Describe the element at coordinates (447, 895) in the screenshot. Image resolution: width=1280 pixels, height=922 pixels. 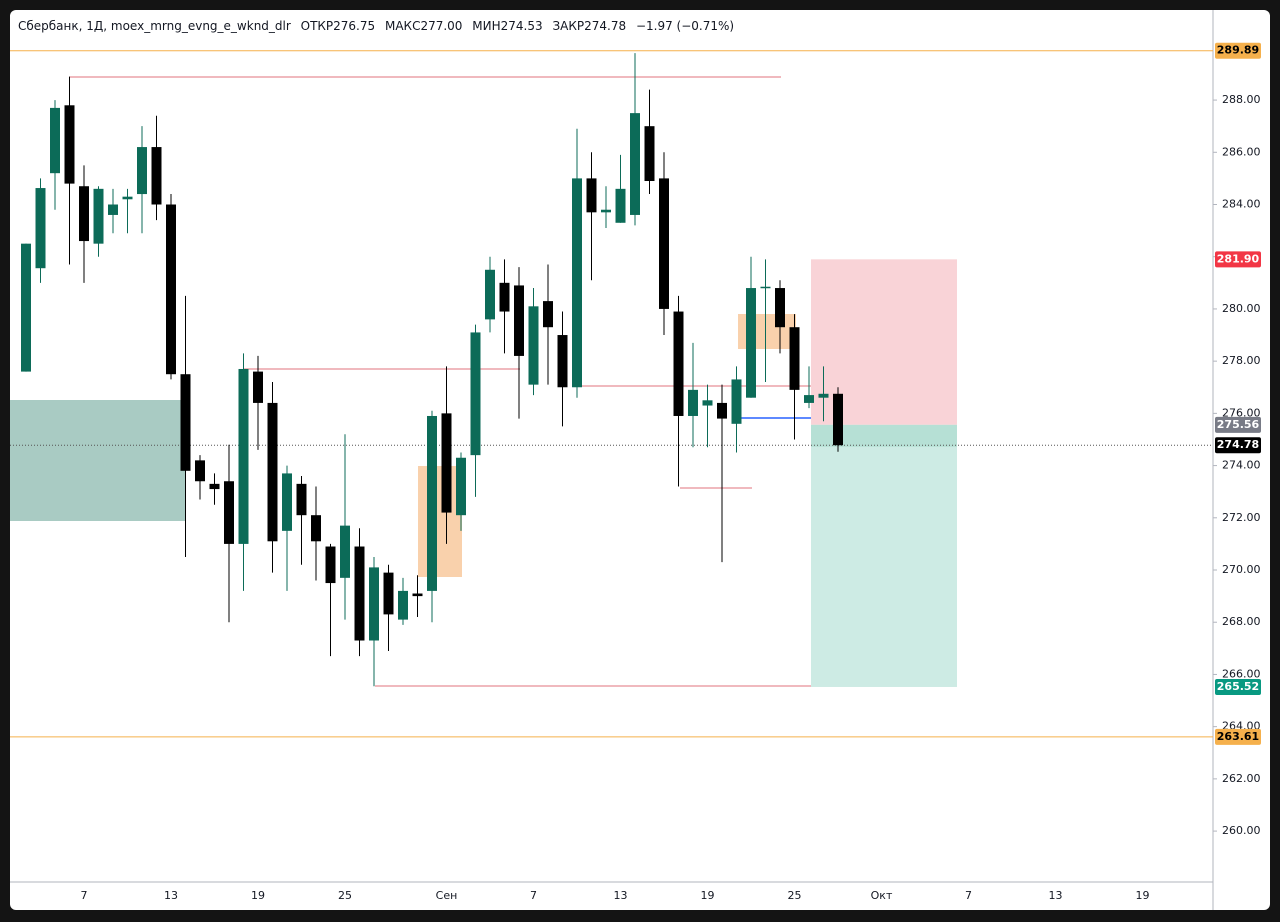
I see `x-tick-label: Сен` at that location.